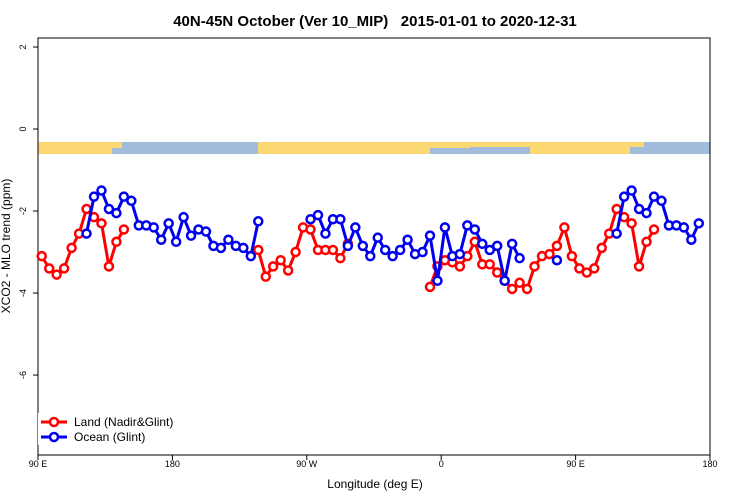 This screenshot has height=500, width=750. I want to click on x-axis-label: Longitude (deg E), so click(374, 484).